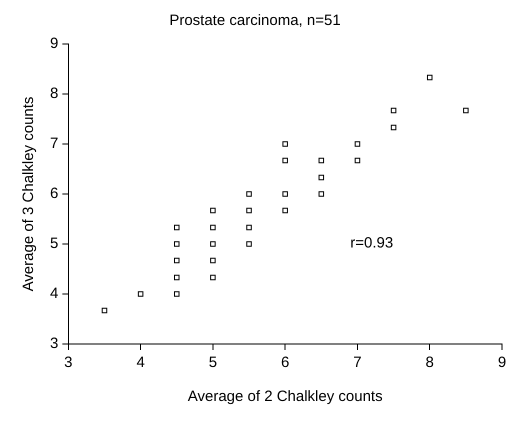 The width and height of the screenshot is (522, 422). What do you see at coordinates (285, 363) in the screenshot?
I see `x-tick-label: 6` at bounding box center [285, 363].